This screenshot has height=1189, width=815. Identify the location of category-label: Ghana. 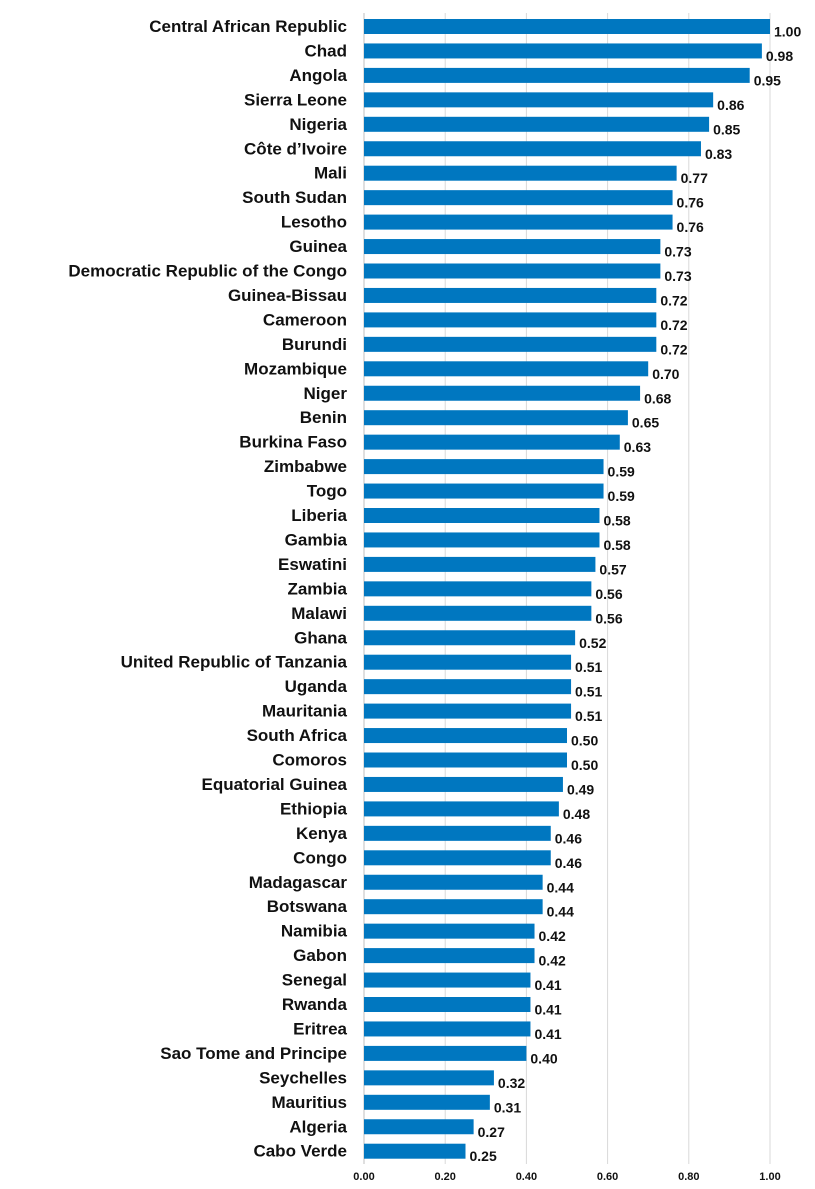
(320, 637).